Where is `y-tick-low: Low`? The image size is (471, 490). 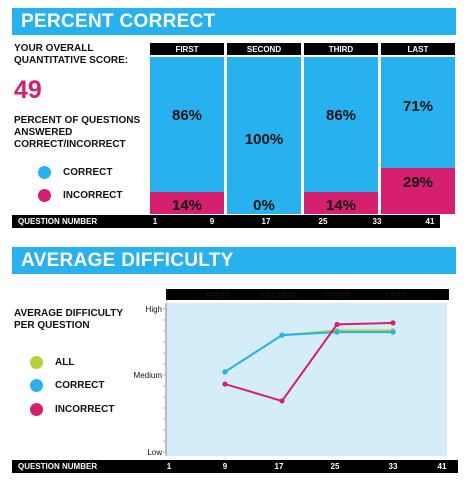
y-tick-low: Low is located at coordinates (154, 452).